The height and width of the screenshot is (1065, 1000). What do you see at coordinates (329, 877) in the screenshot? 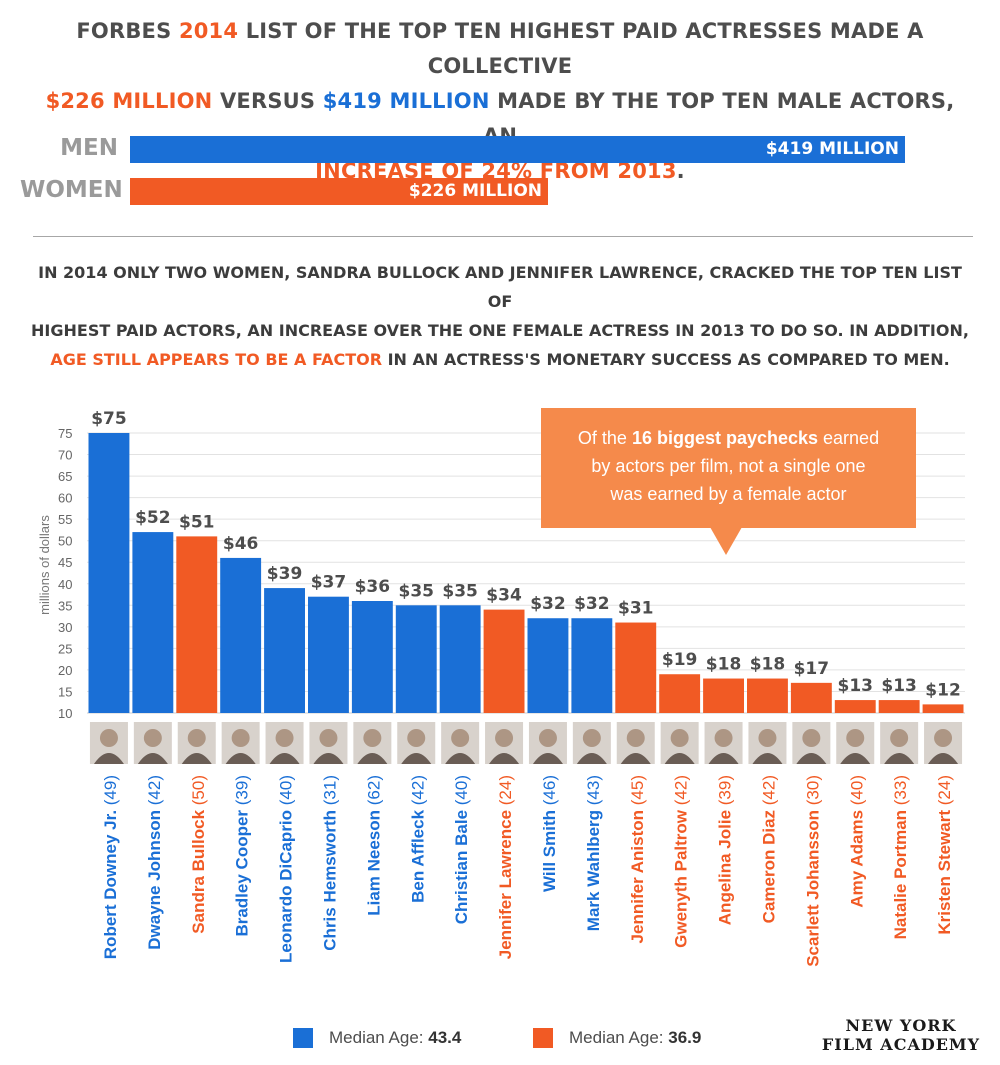
I see `actor-name: Chris Hemsworth` at bounding box center [329, 877].